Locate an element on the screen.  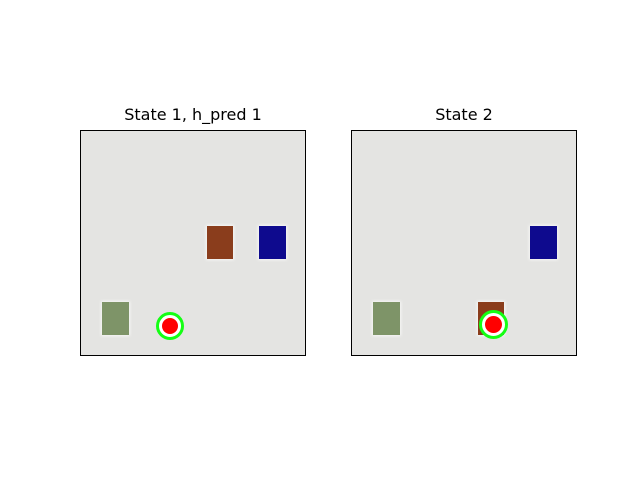
panel-title-state-2: State 2 is located at coordinates (464, 114).